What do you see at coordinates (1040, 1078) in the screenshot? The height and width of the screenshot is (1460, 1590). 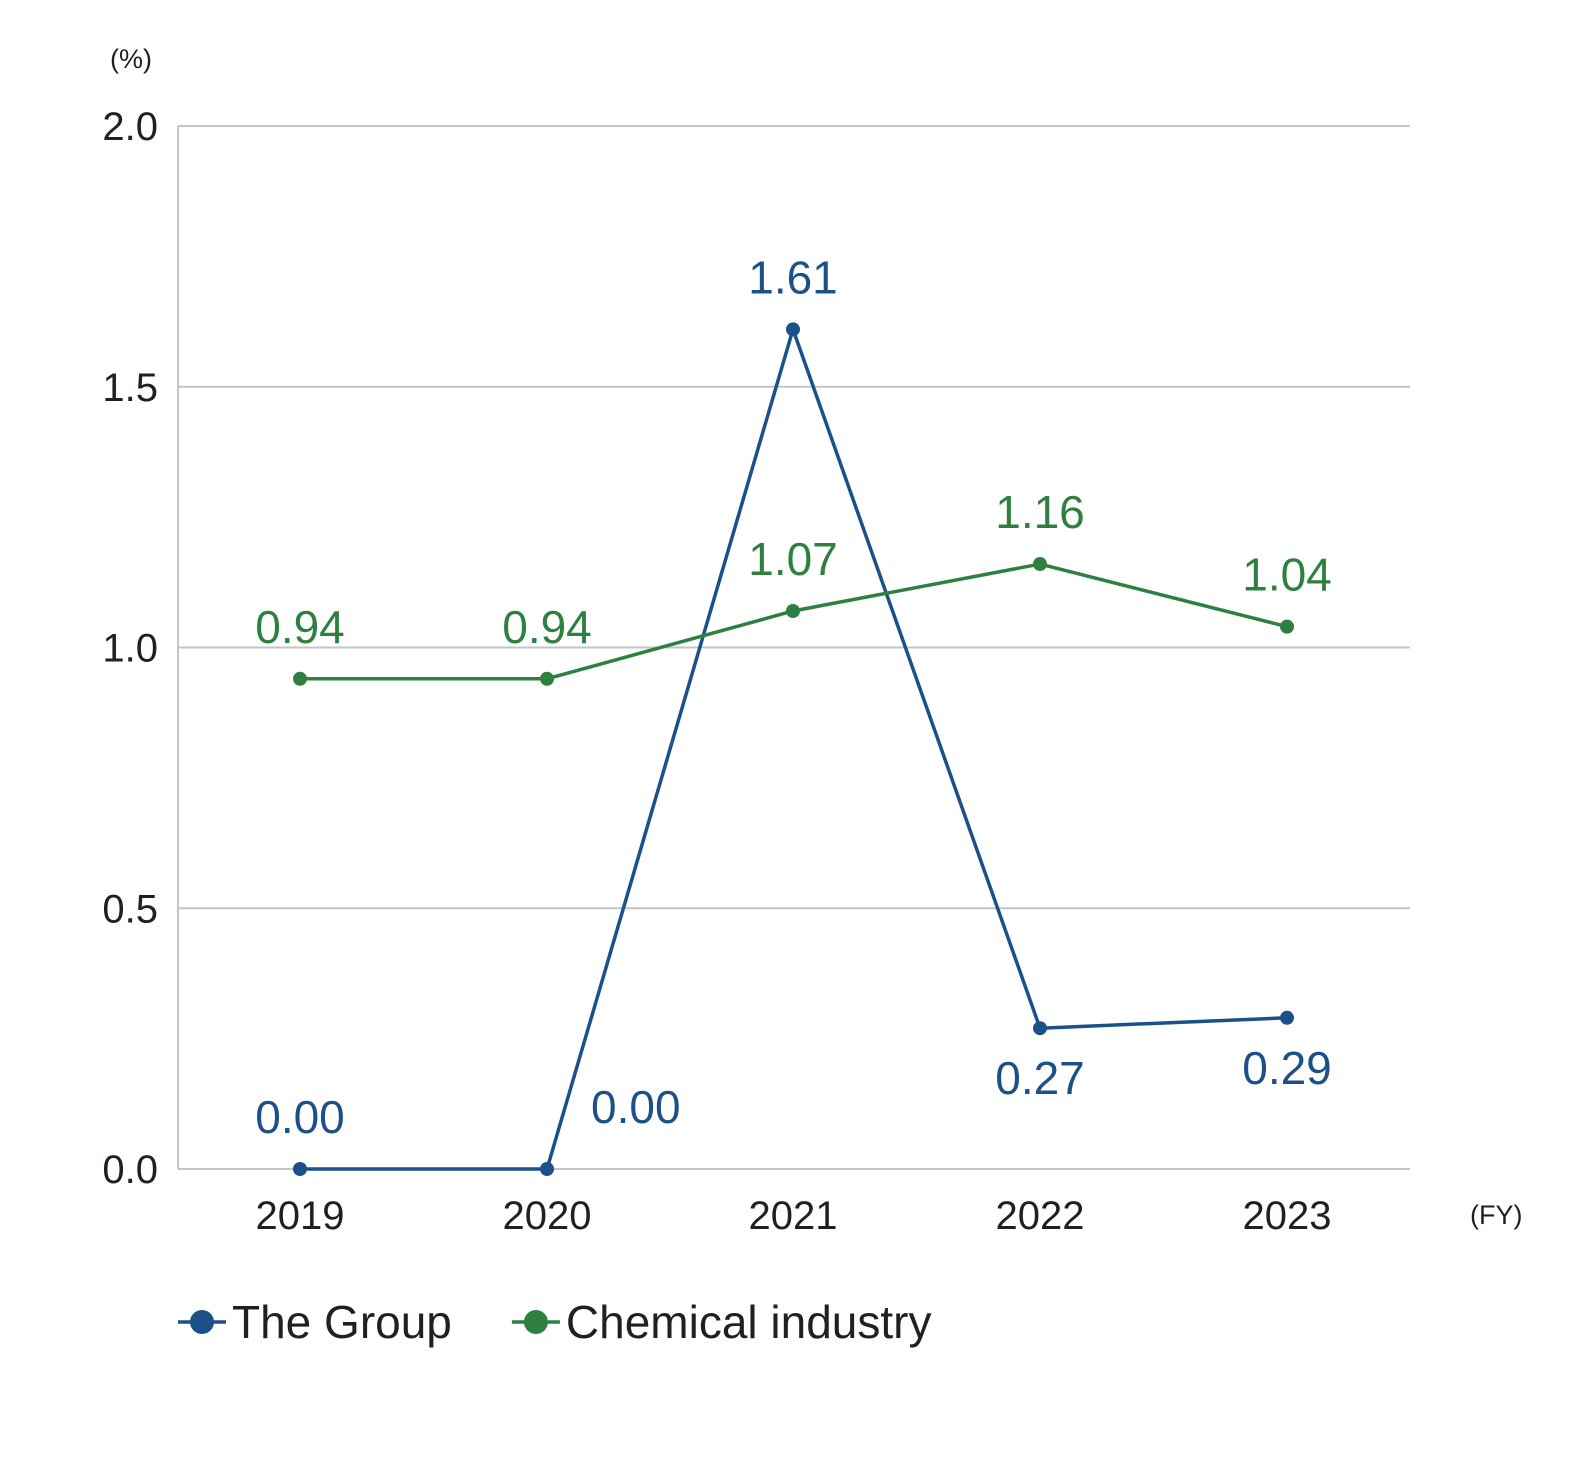 I see `data-label: 0.27` at bounding box center [1040, 1078].